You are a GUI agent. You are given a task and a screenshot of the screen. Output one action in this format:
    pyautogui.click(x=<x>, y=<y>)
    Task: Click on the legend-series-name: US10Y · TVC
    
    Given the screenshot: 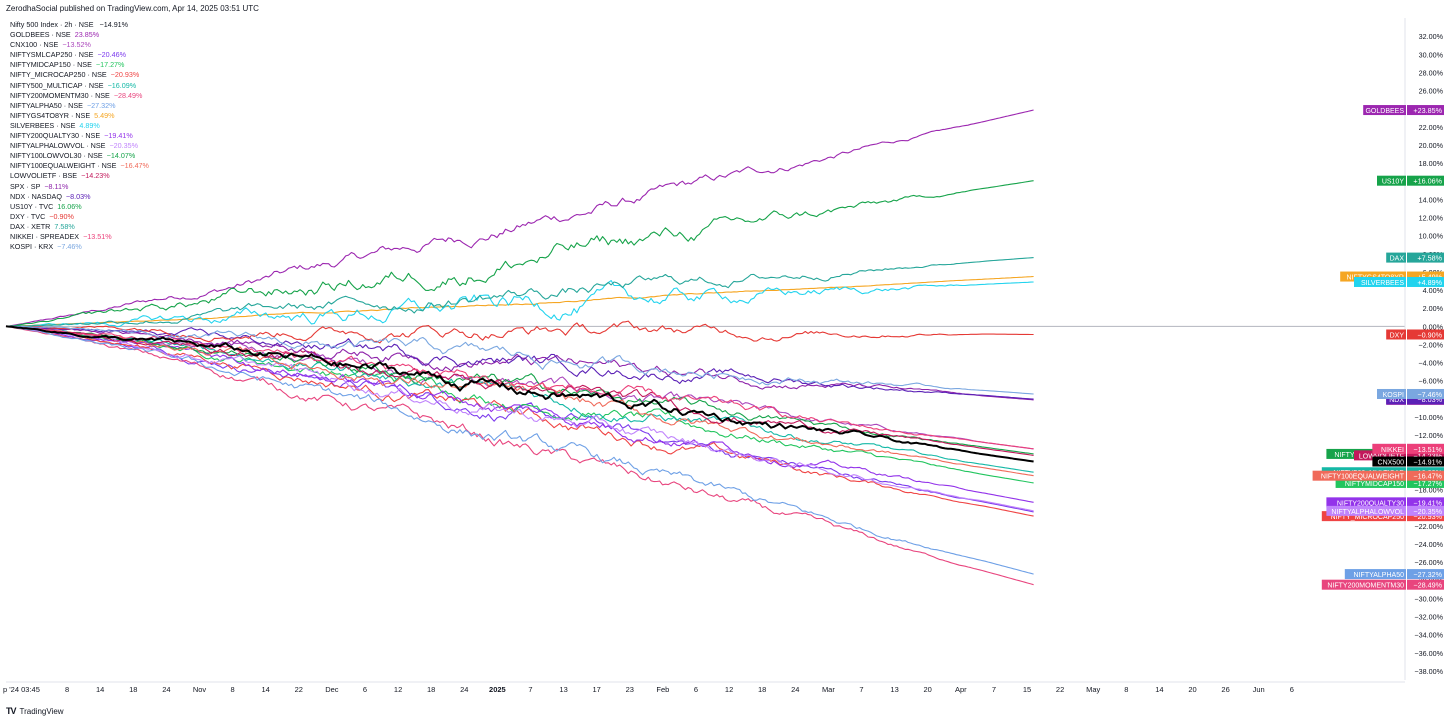 What is the action you would take?
    pyautogui.click(x=32, y=206)
    